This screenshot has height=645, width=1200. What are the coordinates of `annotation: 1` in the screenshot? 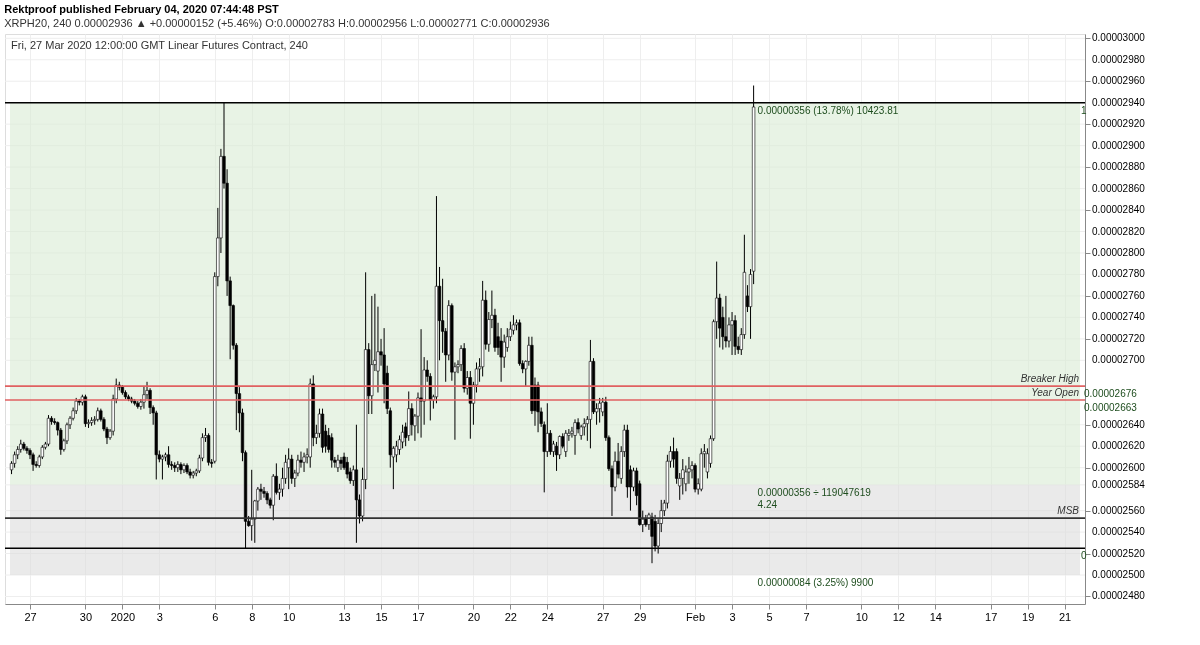 It's located at (1083, 110).